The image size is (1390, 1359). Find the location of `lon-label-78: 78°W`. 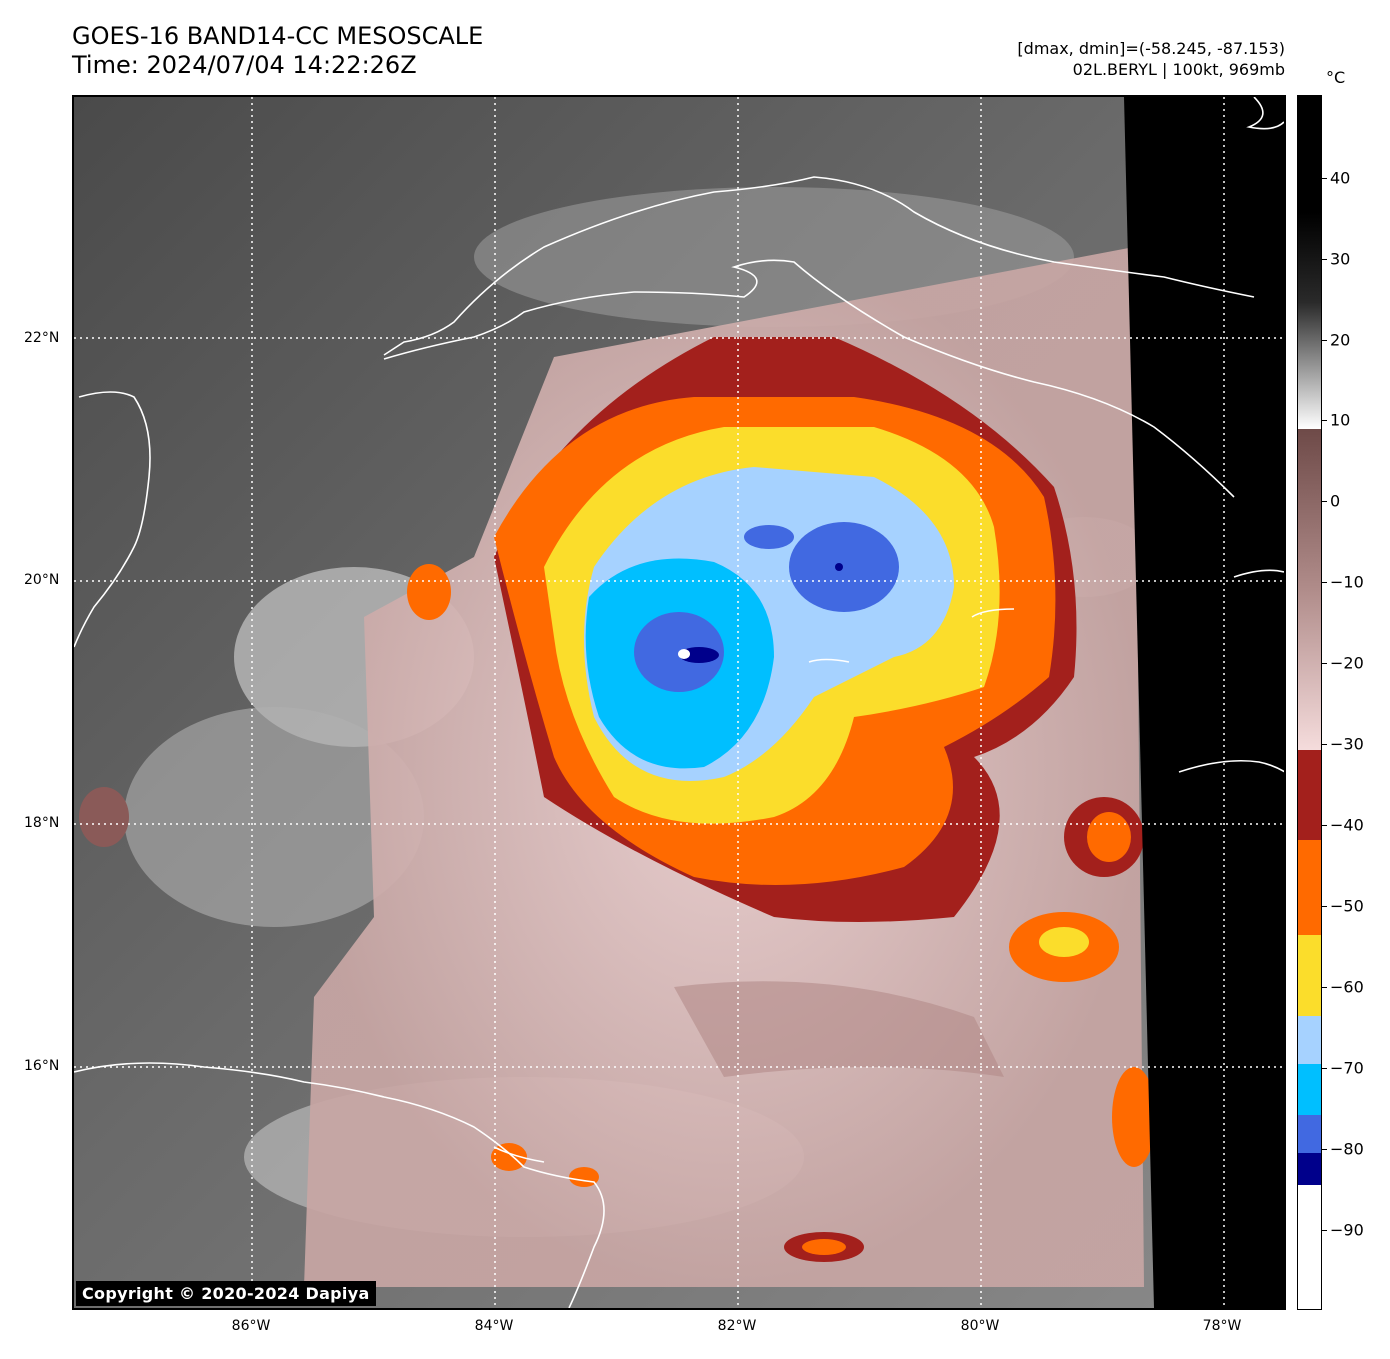

lon-label-78: 78°W is located at coordinates (1222, 1326).